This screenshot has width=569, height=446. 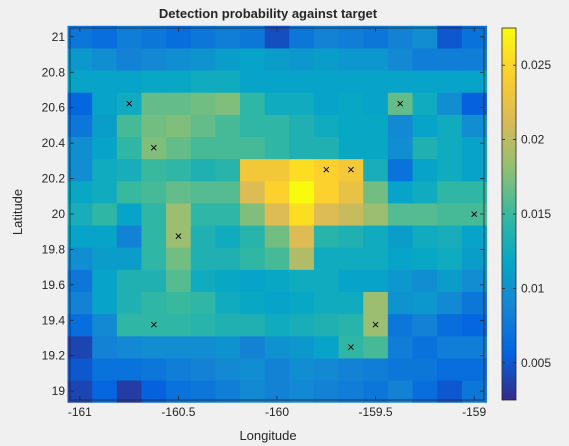 What do you see at coordinates (80, 412) in the screenshot?
I see `x-tick-label: -161` at bounding box center [80, 412].